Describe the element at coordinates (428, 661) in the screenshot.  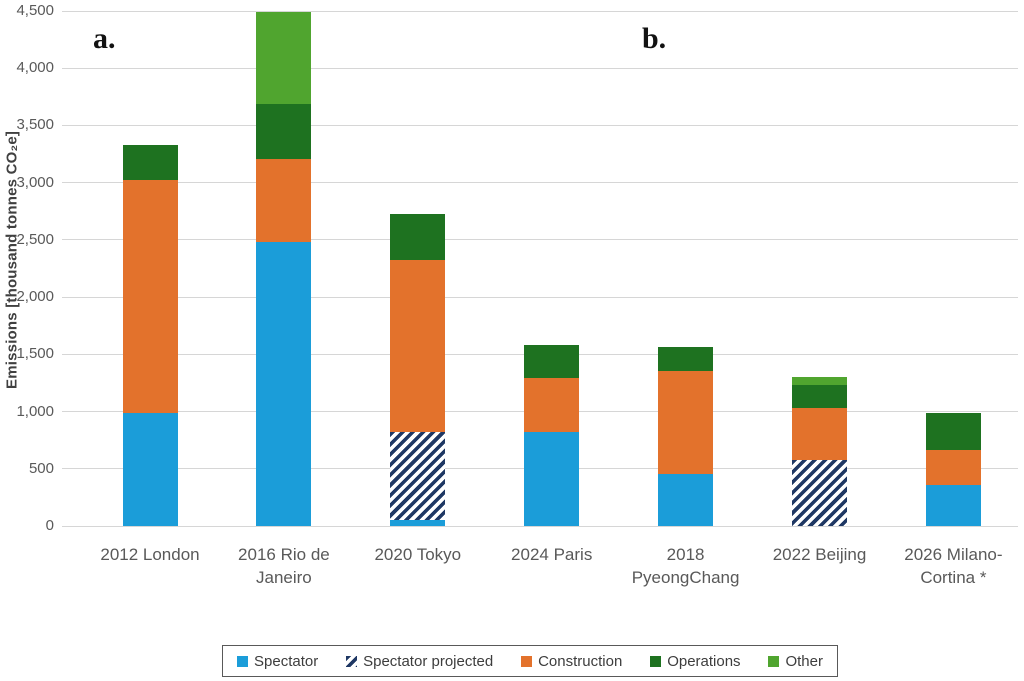
I see `legend-label: Spectator projected` at that location.